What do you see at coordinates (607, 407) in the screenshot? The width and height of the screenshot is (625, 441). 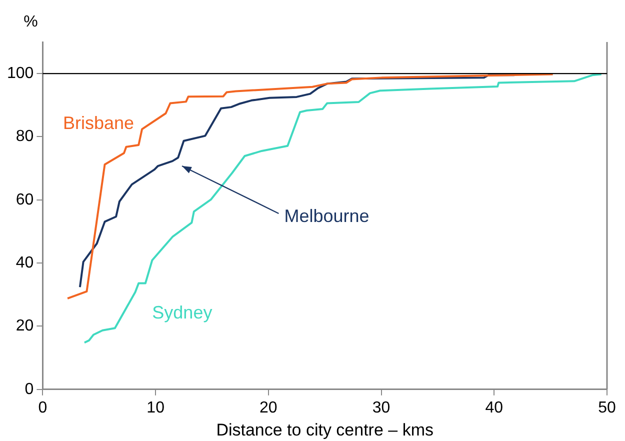 I see `x-tick-label: 50` at bounding box center [607, 407].